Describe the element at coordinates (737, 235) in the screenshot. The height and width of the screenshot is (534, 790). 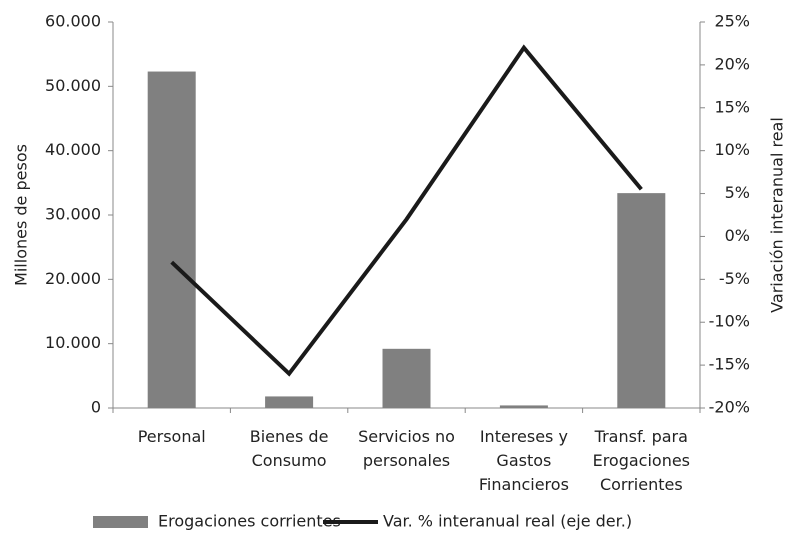
I see `y2-tick-label: 0%` at that location.